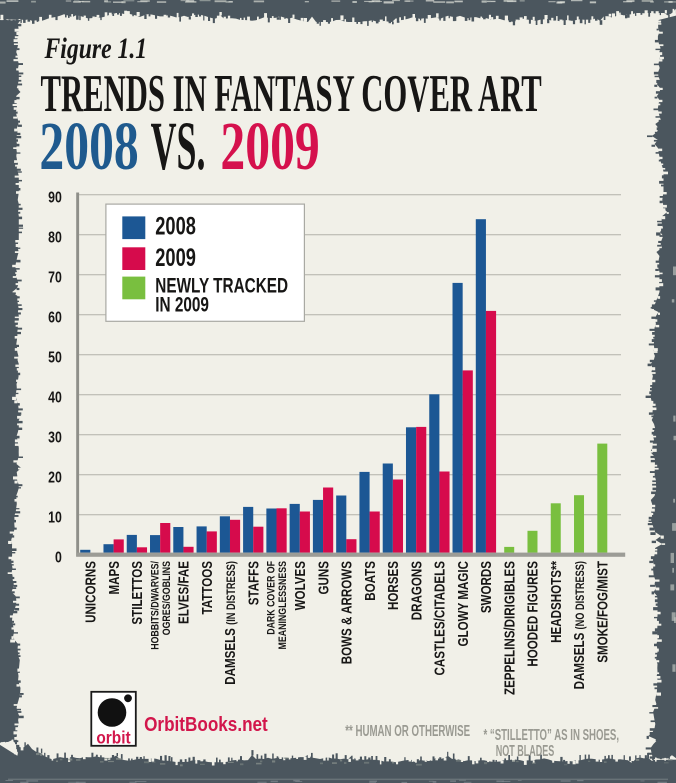 This screenshot has width=676, height=783. I want to click on svg-text: 30, so click(55, 438).